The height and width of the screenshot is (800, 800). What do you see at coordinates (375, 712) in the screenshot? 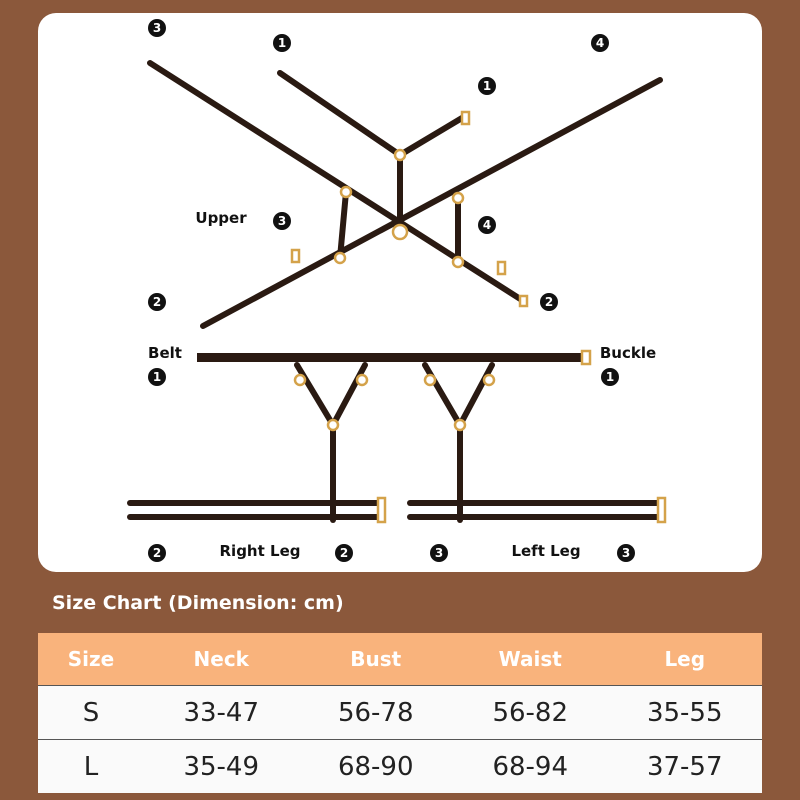
I see `cell-bust: 56-78` at bounding box center [375, 712].